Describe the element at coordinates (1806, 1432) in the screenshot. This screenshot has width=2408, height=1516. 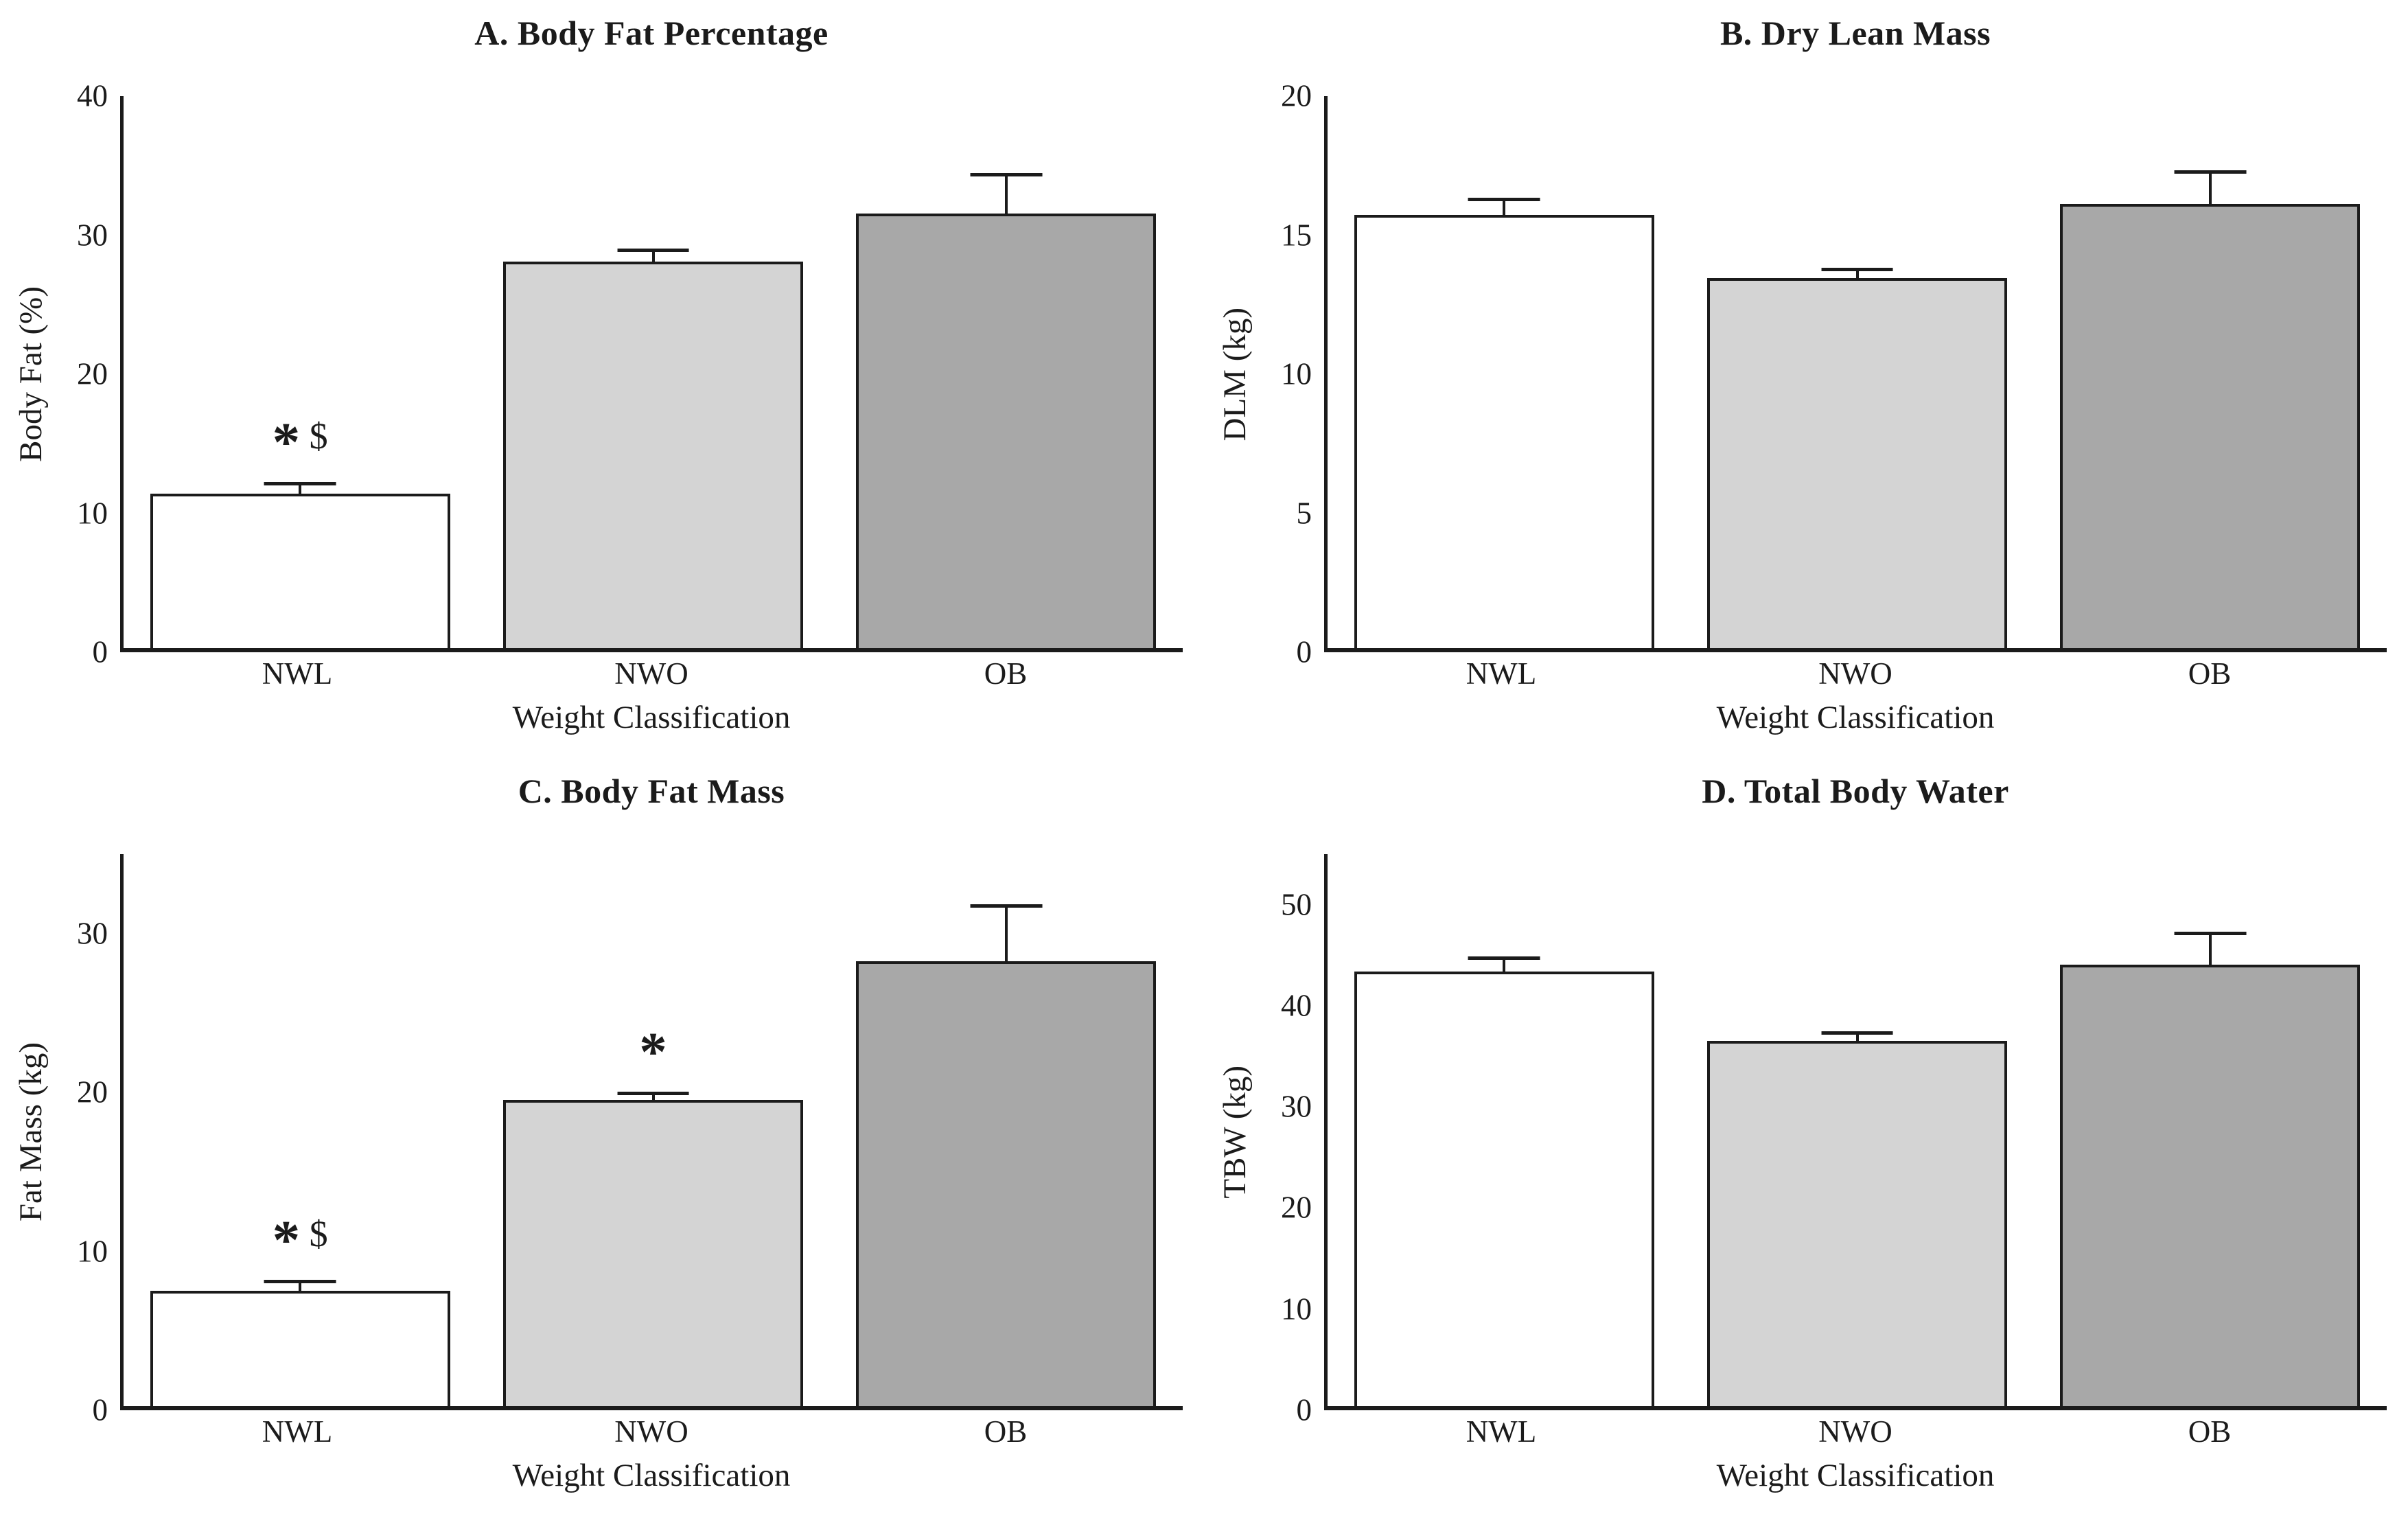
I see `panel-d-category-labels: NWL NWO OB` at that location.